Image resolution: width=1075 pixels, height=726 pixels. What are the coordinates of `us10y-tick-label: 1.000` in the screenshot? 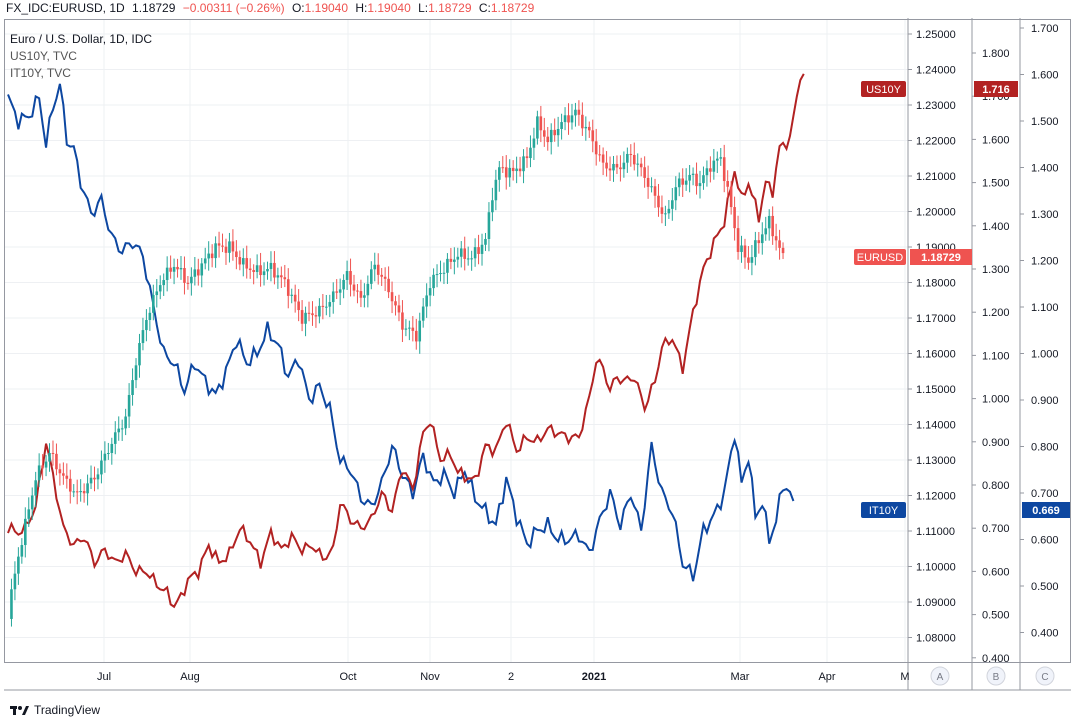 It's located at (996, 400).